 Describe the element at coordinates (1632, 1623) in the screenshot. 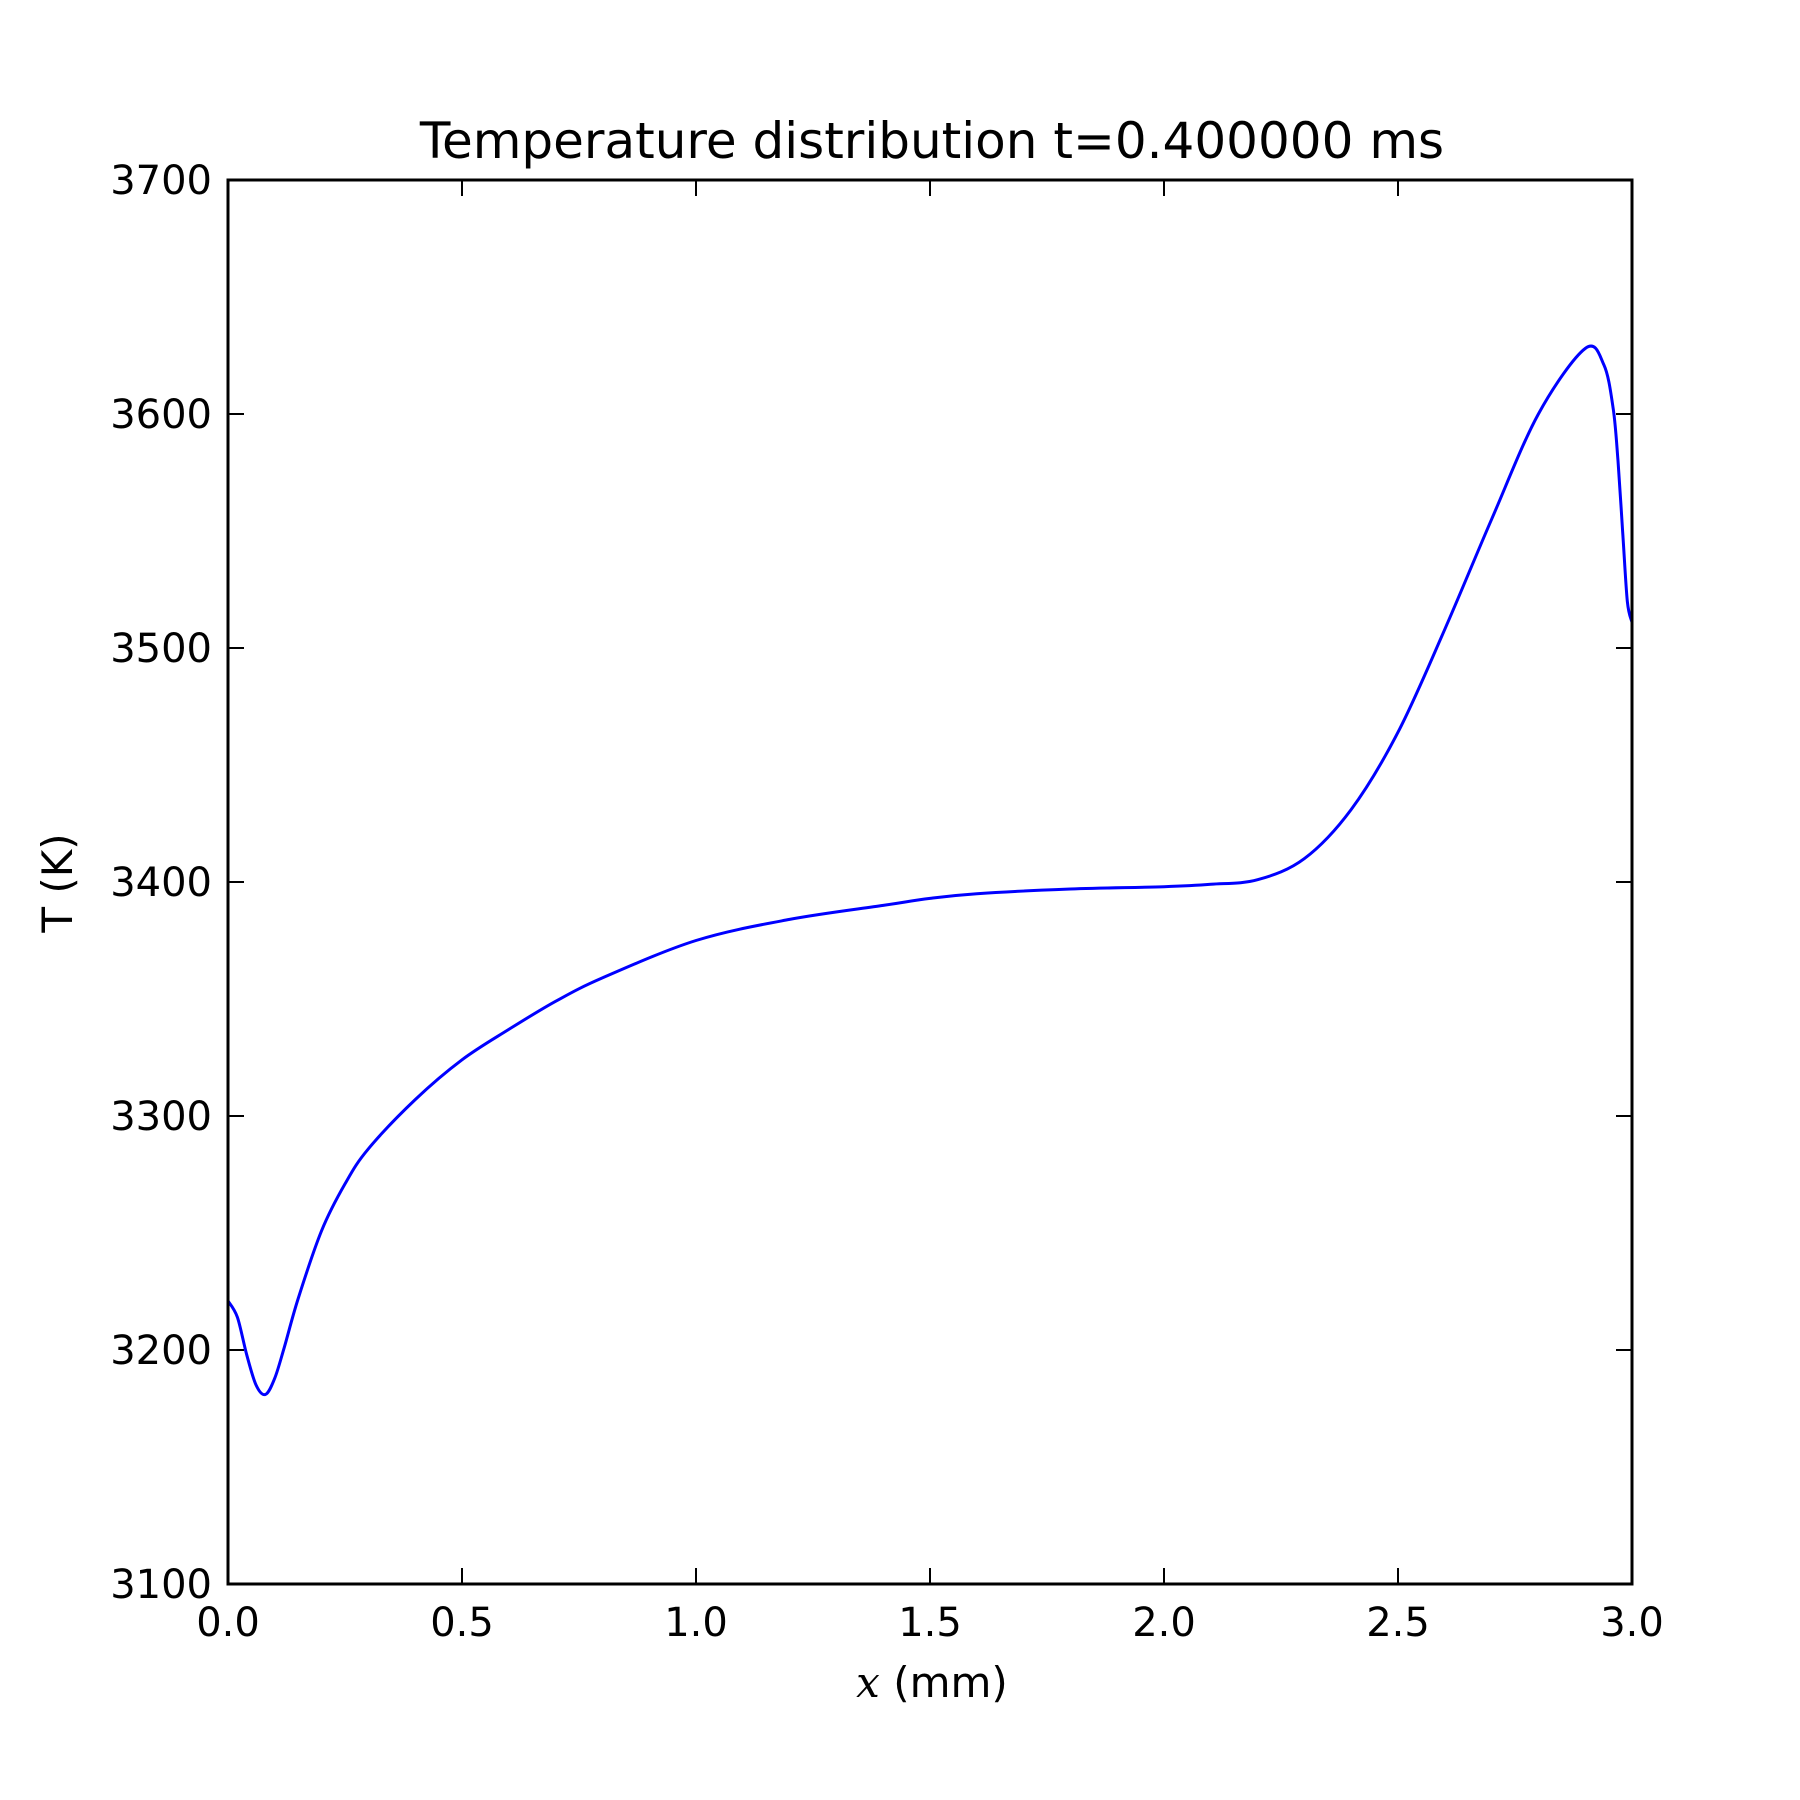

I see `x-tick-label: 3.0` at that location.